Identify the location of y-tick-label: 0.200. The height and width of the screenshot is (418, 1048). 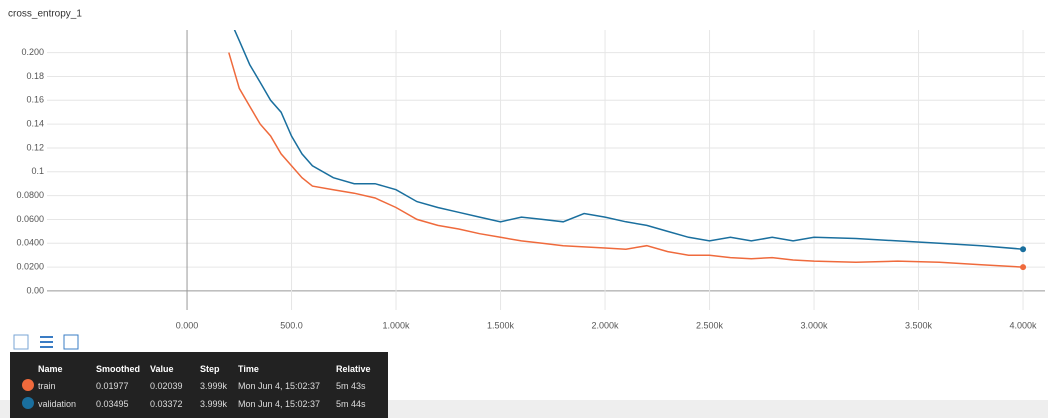
(32, 52).